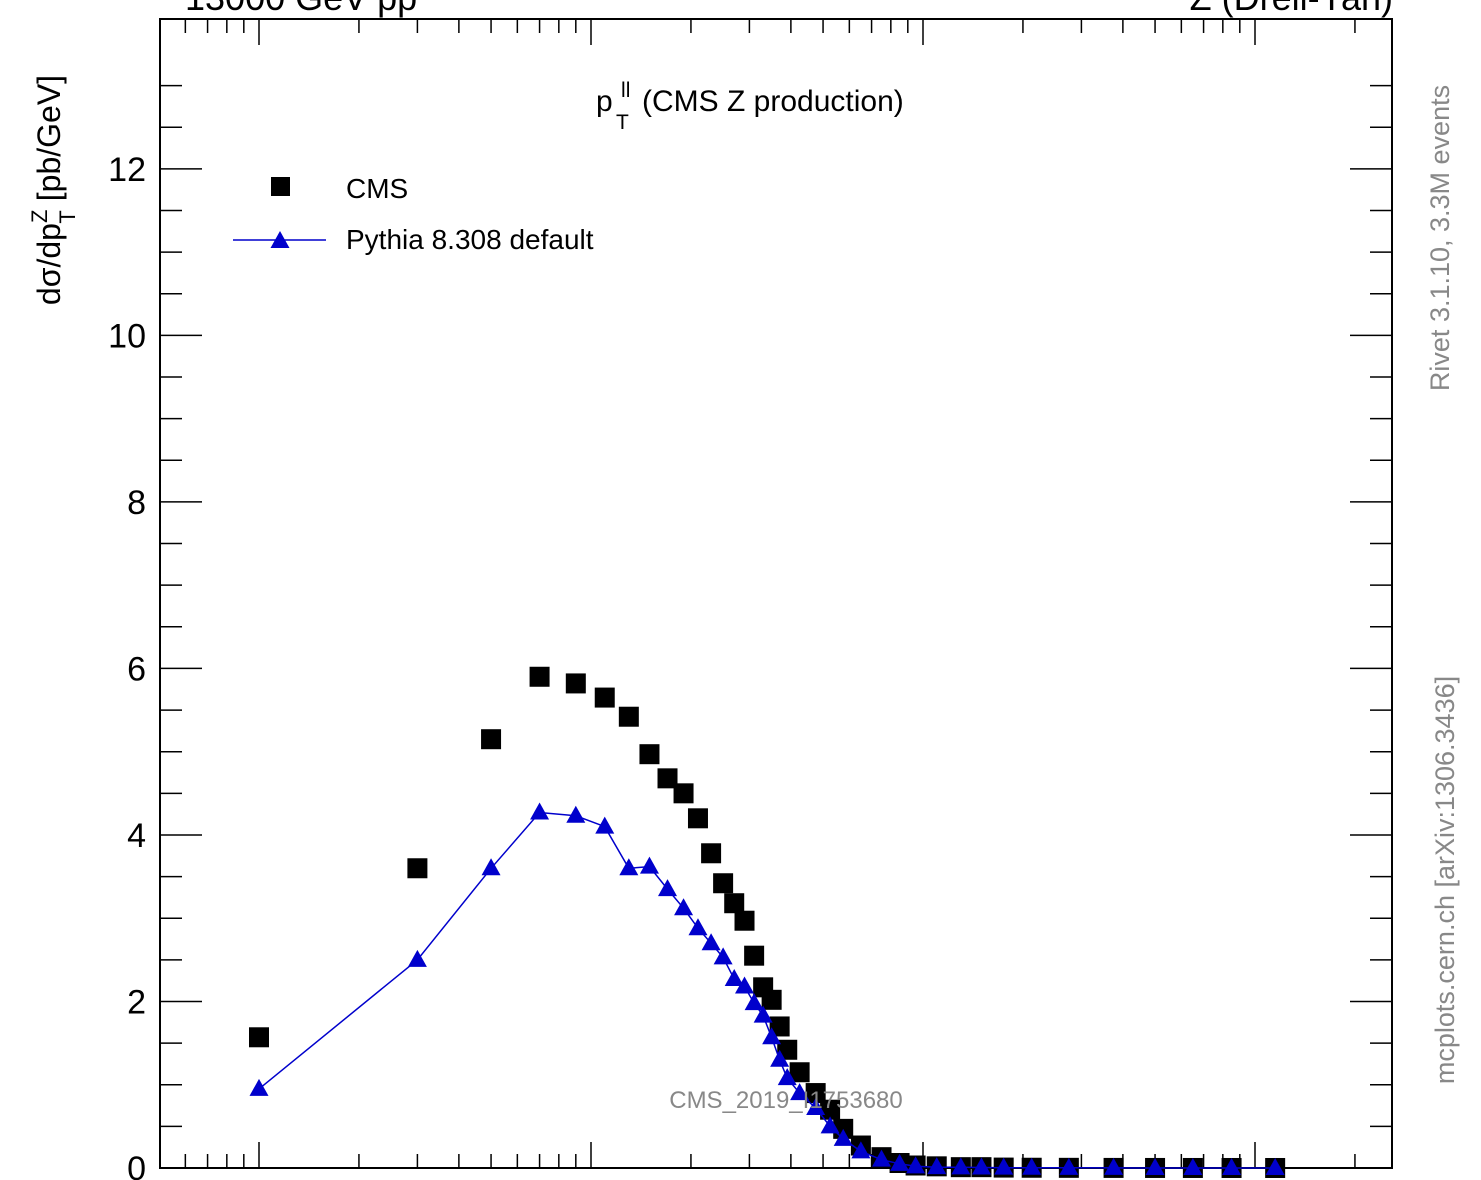 The width and height of the screenshot is (1481, 1180). I want to click on y-tick-label: 6, so click(136, 669).